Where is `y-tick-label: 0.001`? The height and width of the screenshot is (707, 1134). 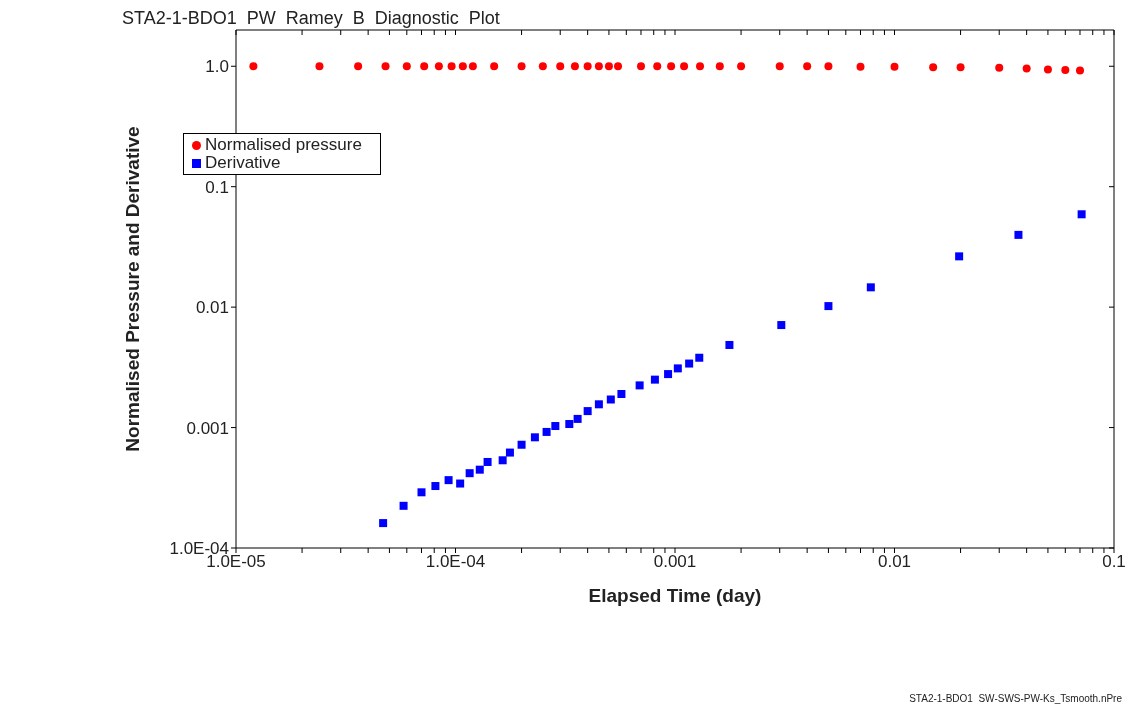 y-tick-label: 0.001 is located at coordinates (207, 428).